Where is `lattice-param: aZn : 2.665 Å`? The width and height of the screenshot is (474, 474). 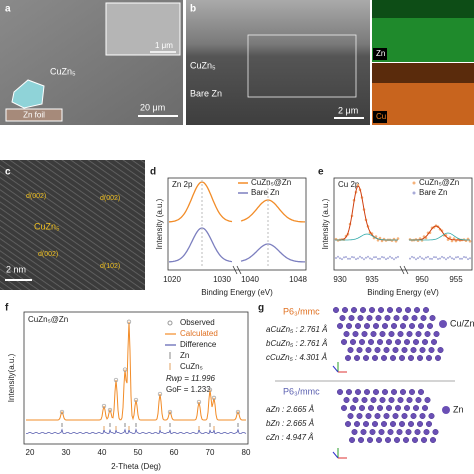
lattice-param: aZn : 2.665 Å is located at coordinates (290, 409).